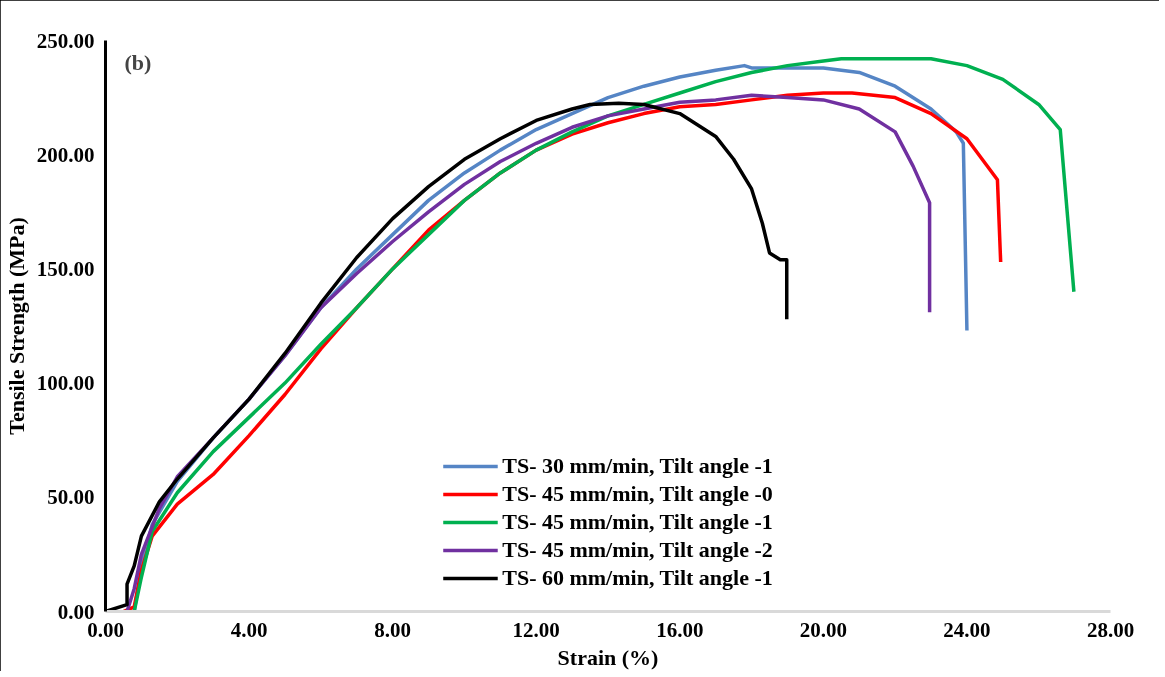 The image size is (1165, 677). I want to click on y-tick-label: 50.00, so click(71, 497).